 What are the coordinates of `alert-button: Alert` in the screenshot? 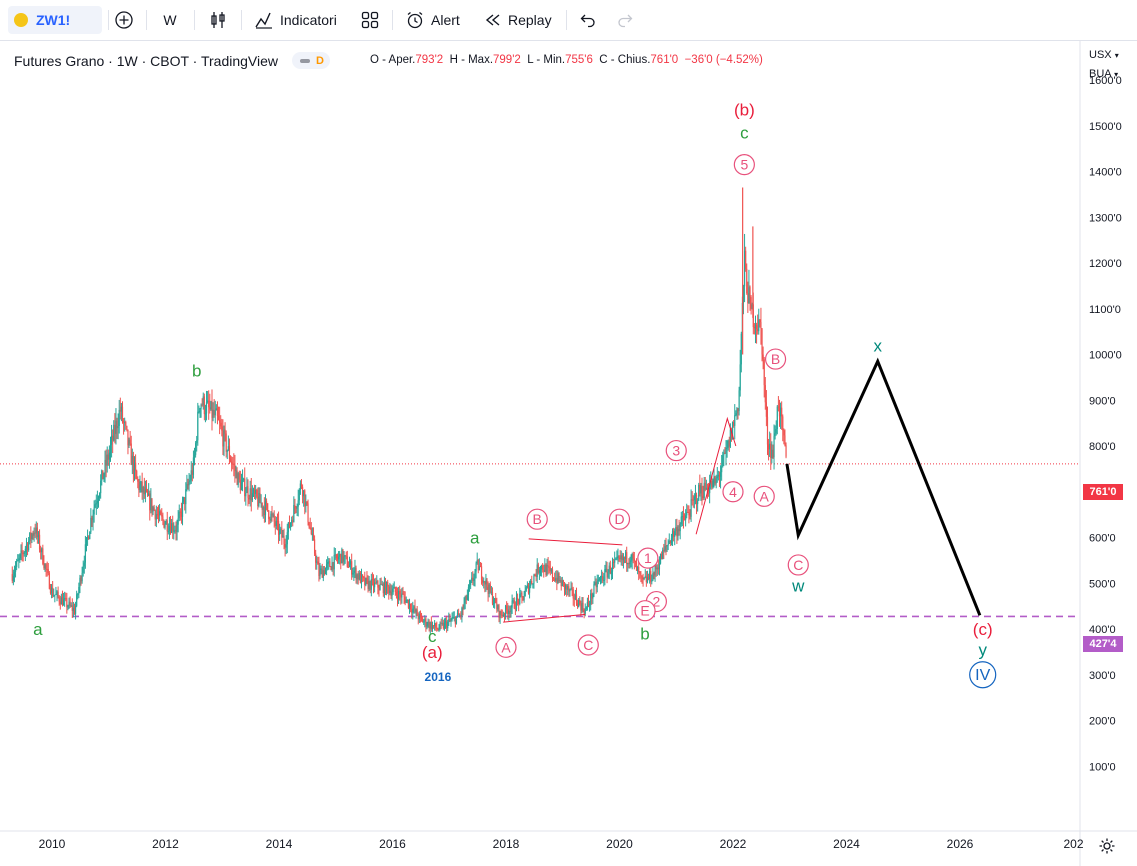 It's located at (432, 20).